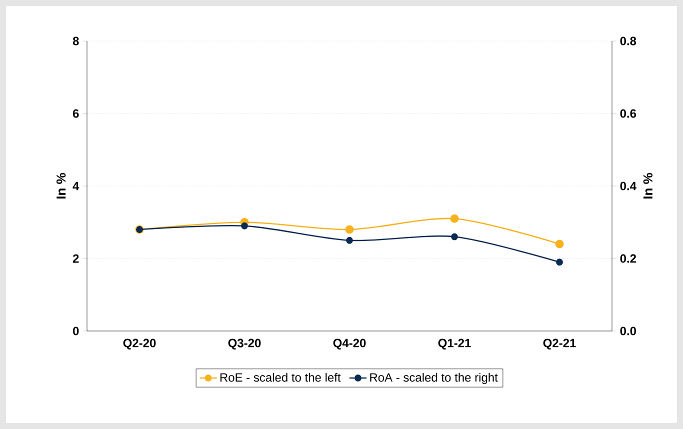 The image size is (683, 429). What do you see at coordinates (628, 331) in the screenshot?
I see `y2-tick-label: 0.0` at bounding box center [628, 331].